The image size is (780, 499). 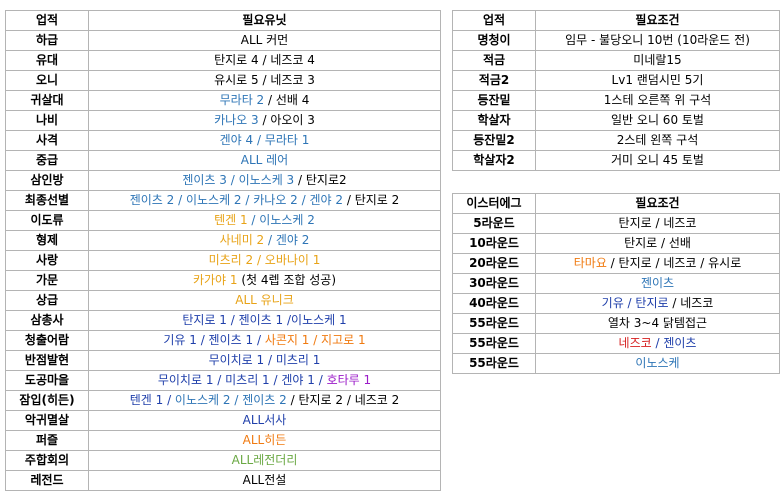 I want to click on table-row: 55라운드 네즈코 / 젠이츠, so click(x=616, y=343).